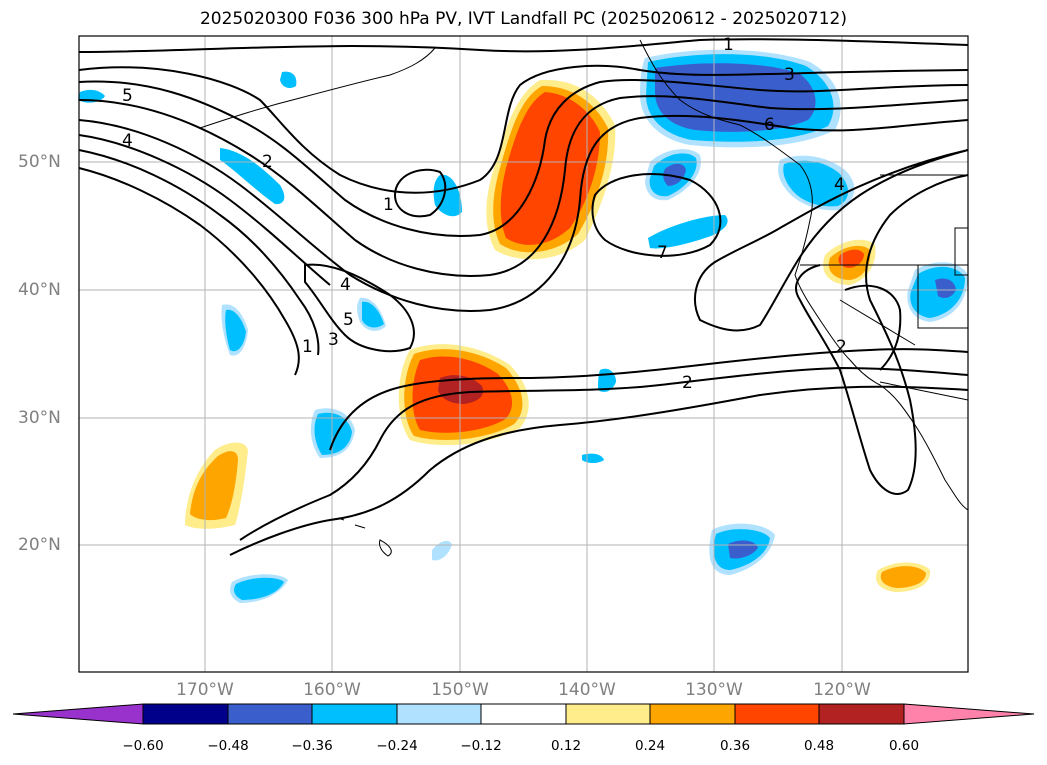 The width and height of the screenshot is (1047, 765). What do you see at coordinates (235, 330) in the screenshot?
I see `negative-anomaly-hawaii-west-mid` at bounding box center [235, 330].